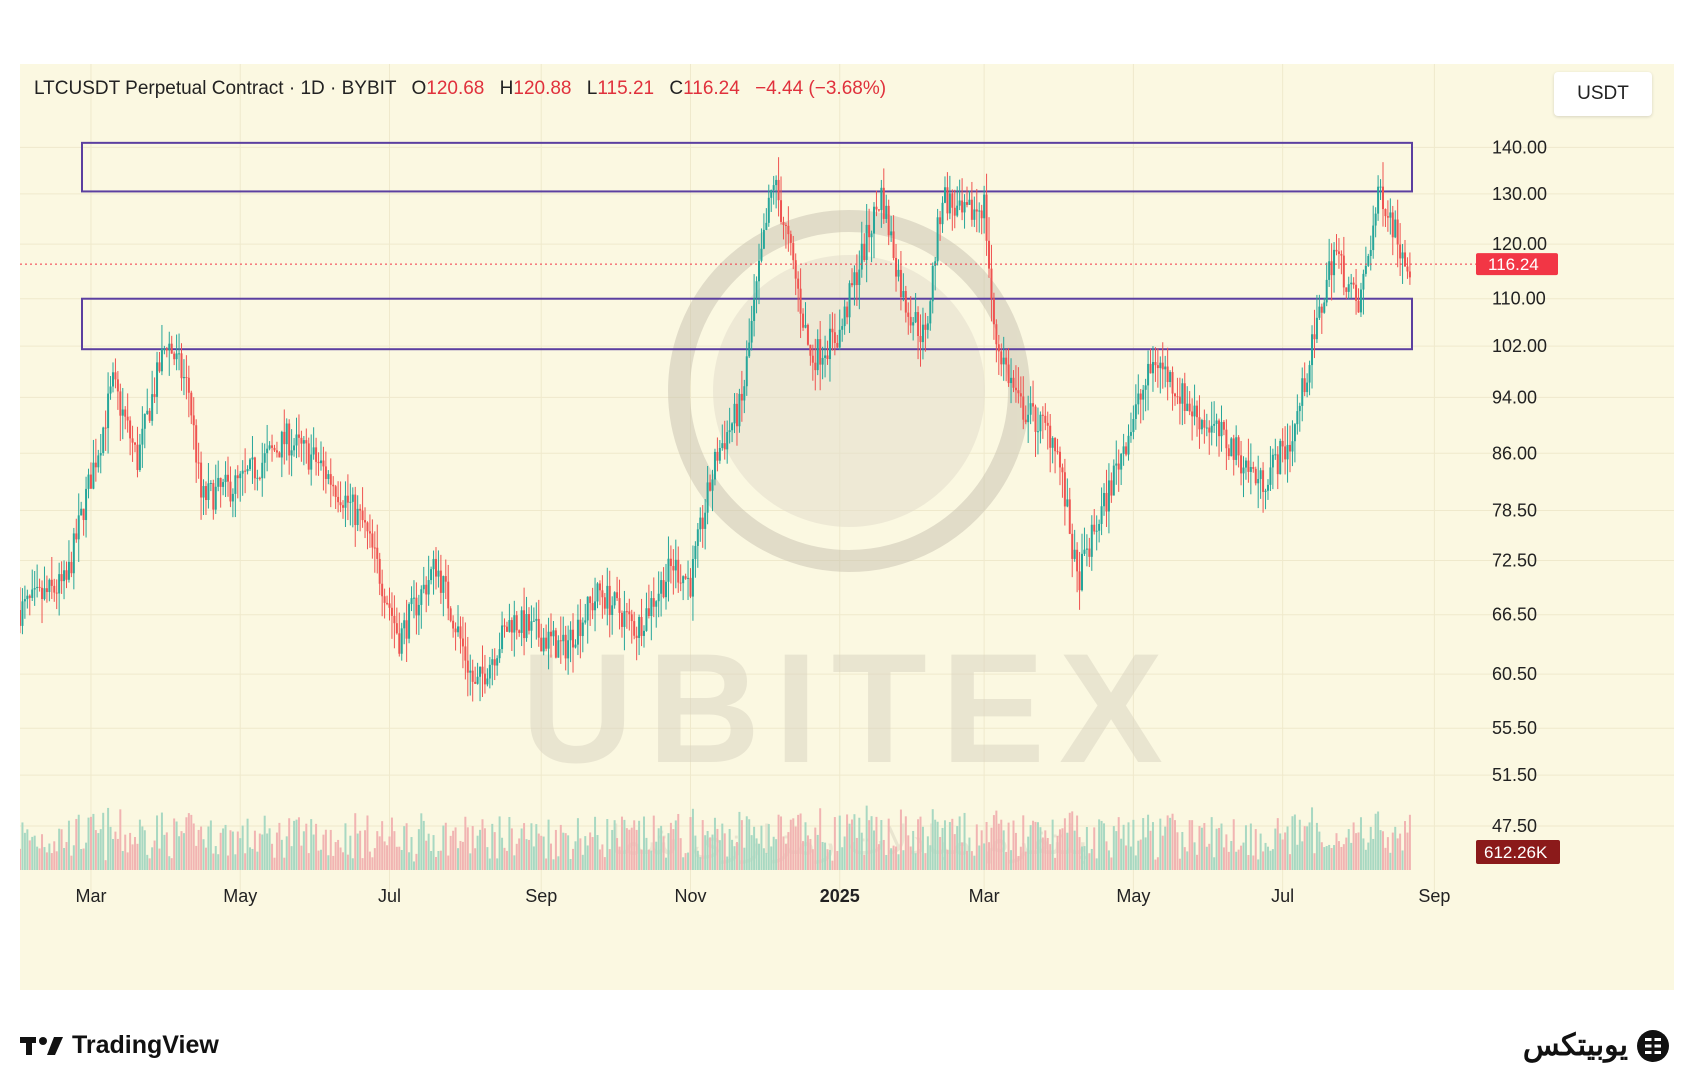  What do you see at coordinates (1596, 1045) in the screenshot?
I see `ubitex-brand: یوبیتکس` at bounding box center [1596, 1045].